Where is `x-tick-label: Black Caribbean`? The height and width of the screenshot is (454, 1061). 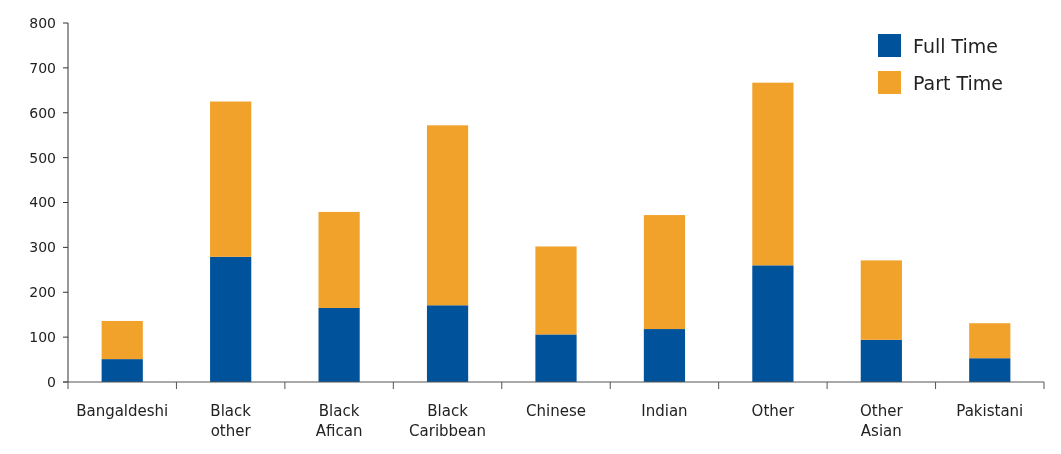
x-tick-label: Black Caribbean is located at coordinates (448, 421).